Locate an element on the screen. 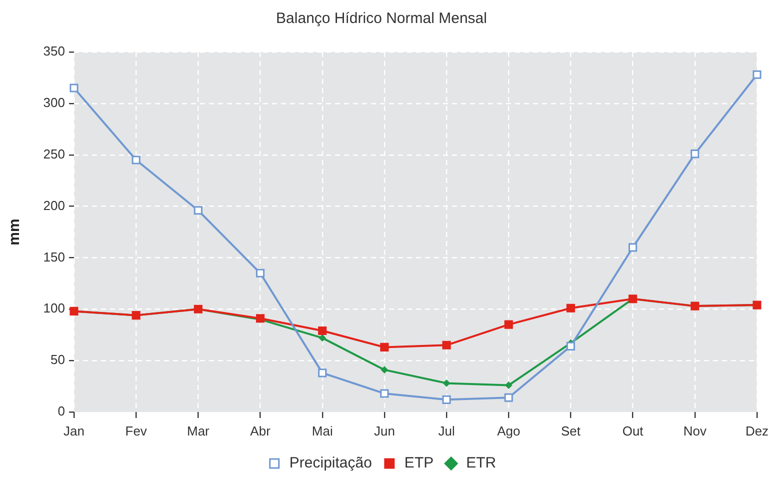 The width and height of the screenshot is (781, 481). x-tick-label: Nov is located at coordinates (695, 430).